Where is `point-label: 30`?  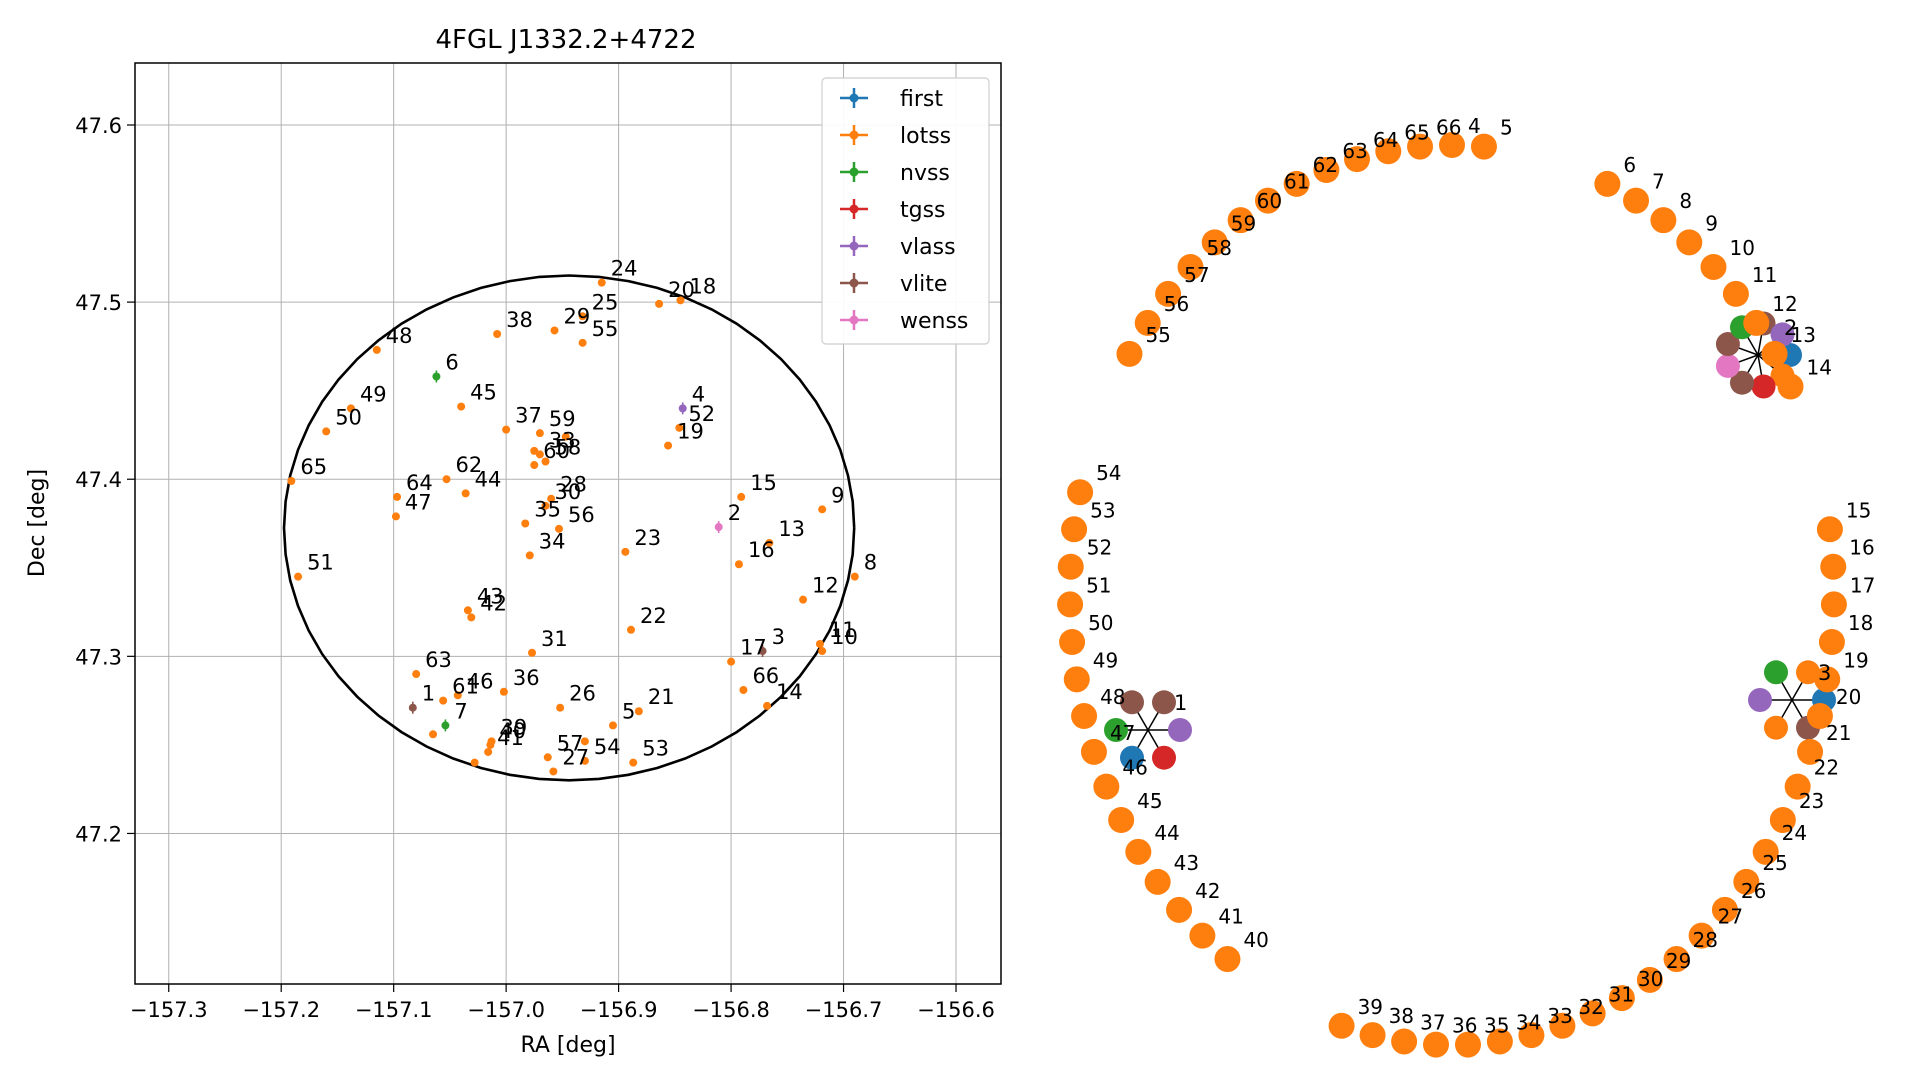 point-label: 30 is located at coordinates (568, 492).